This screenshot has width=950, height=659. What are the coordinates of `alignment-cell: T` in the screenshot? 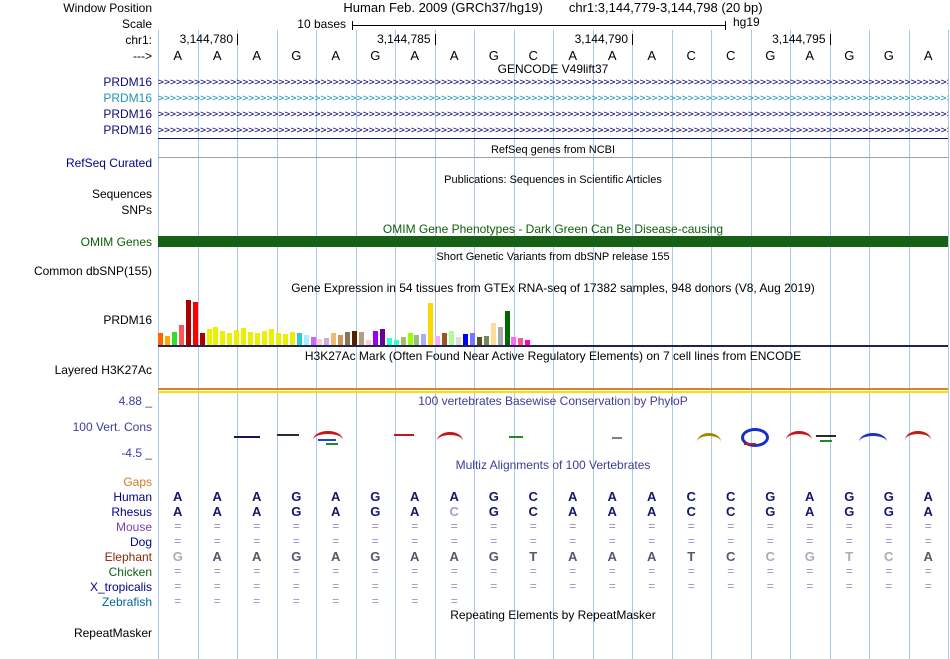 It's located at (849, 556).